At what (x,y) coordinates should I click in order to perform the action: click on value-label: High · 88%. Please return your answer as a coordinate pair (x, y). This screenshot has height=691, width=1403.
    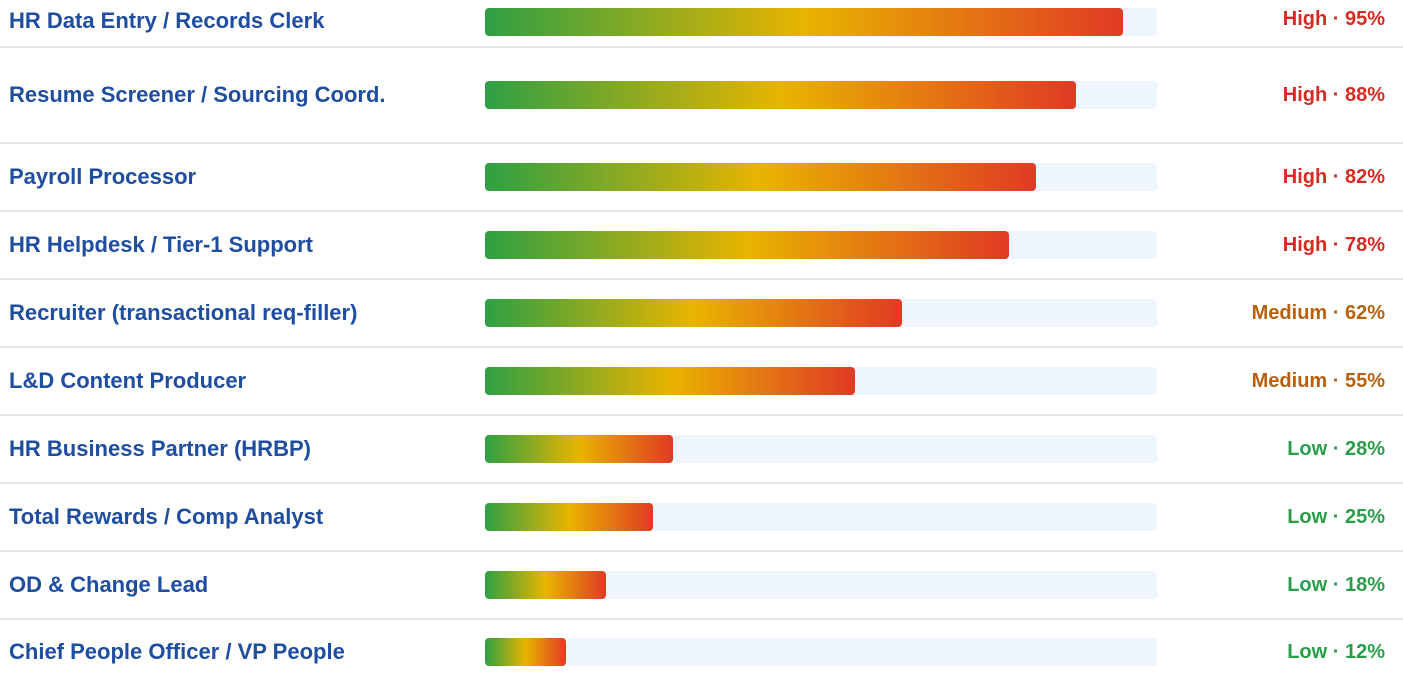
    Looking at the image, I should click on (1333, 94).